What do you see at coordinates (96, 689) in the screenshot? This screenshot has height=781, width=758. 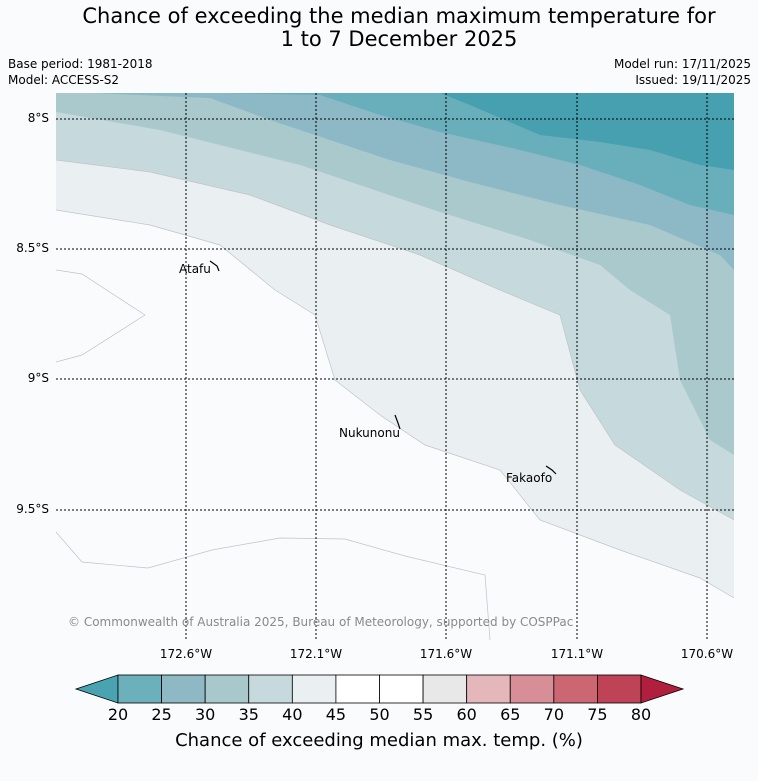 I see `colorbar-under-arrow` at bounding box center [96, 689].